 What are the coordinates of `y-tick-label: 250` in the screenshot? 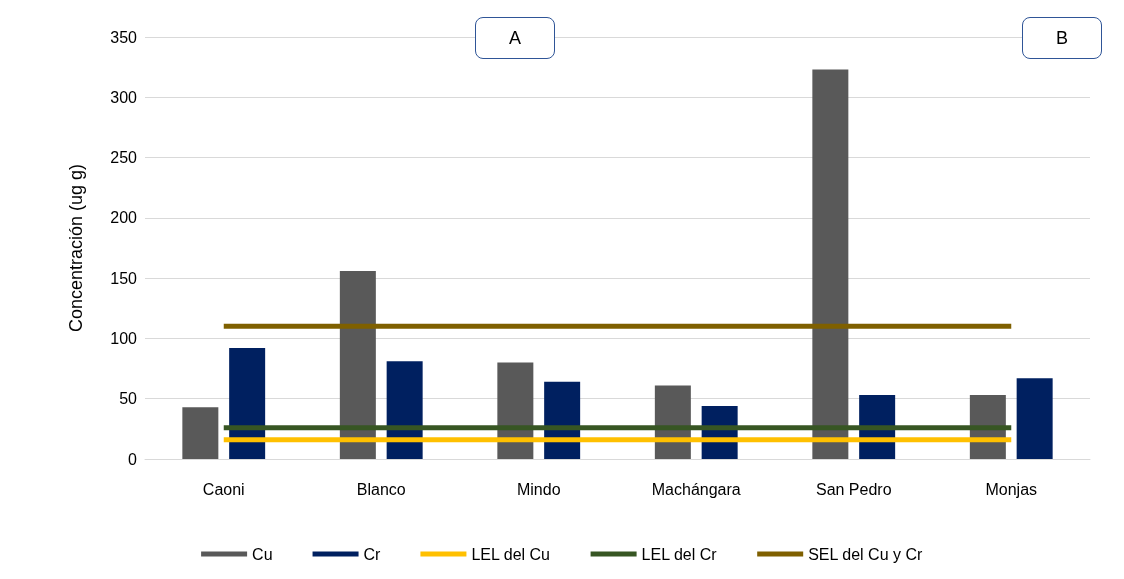 It's located at (124, 158).